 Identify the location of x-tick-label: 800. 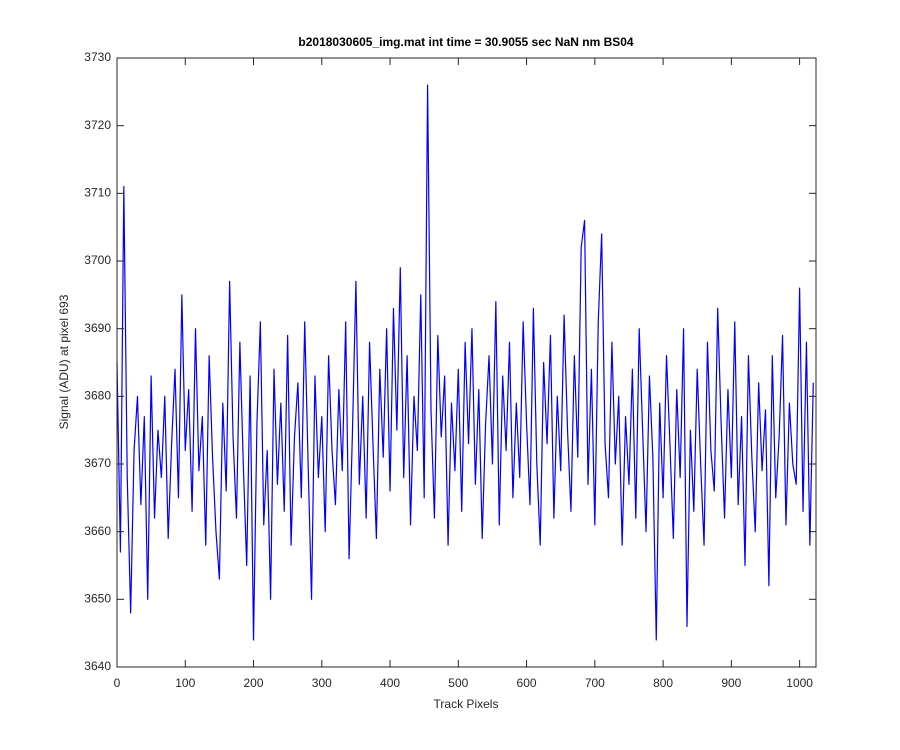
(663, 683).